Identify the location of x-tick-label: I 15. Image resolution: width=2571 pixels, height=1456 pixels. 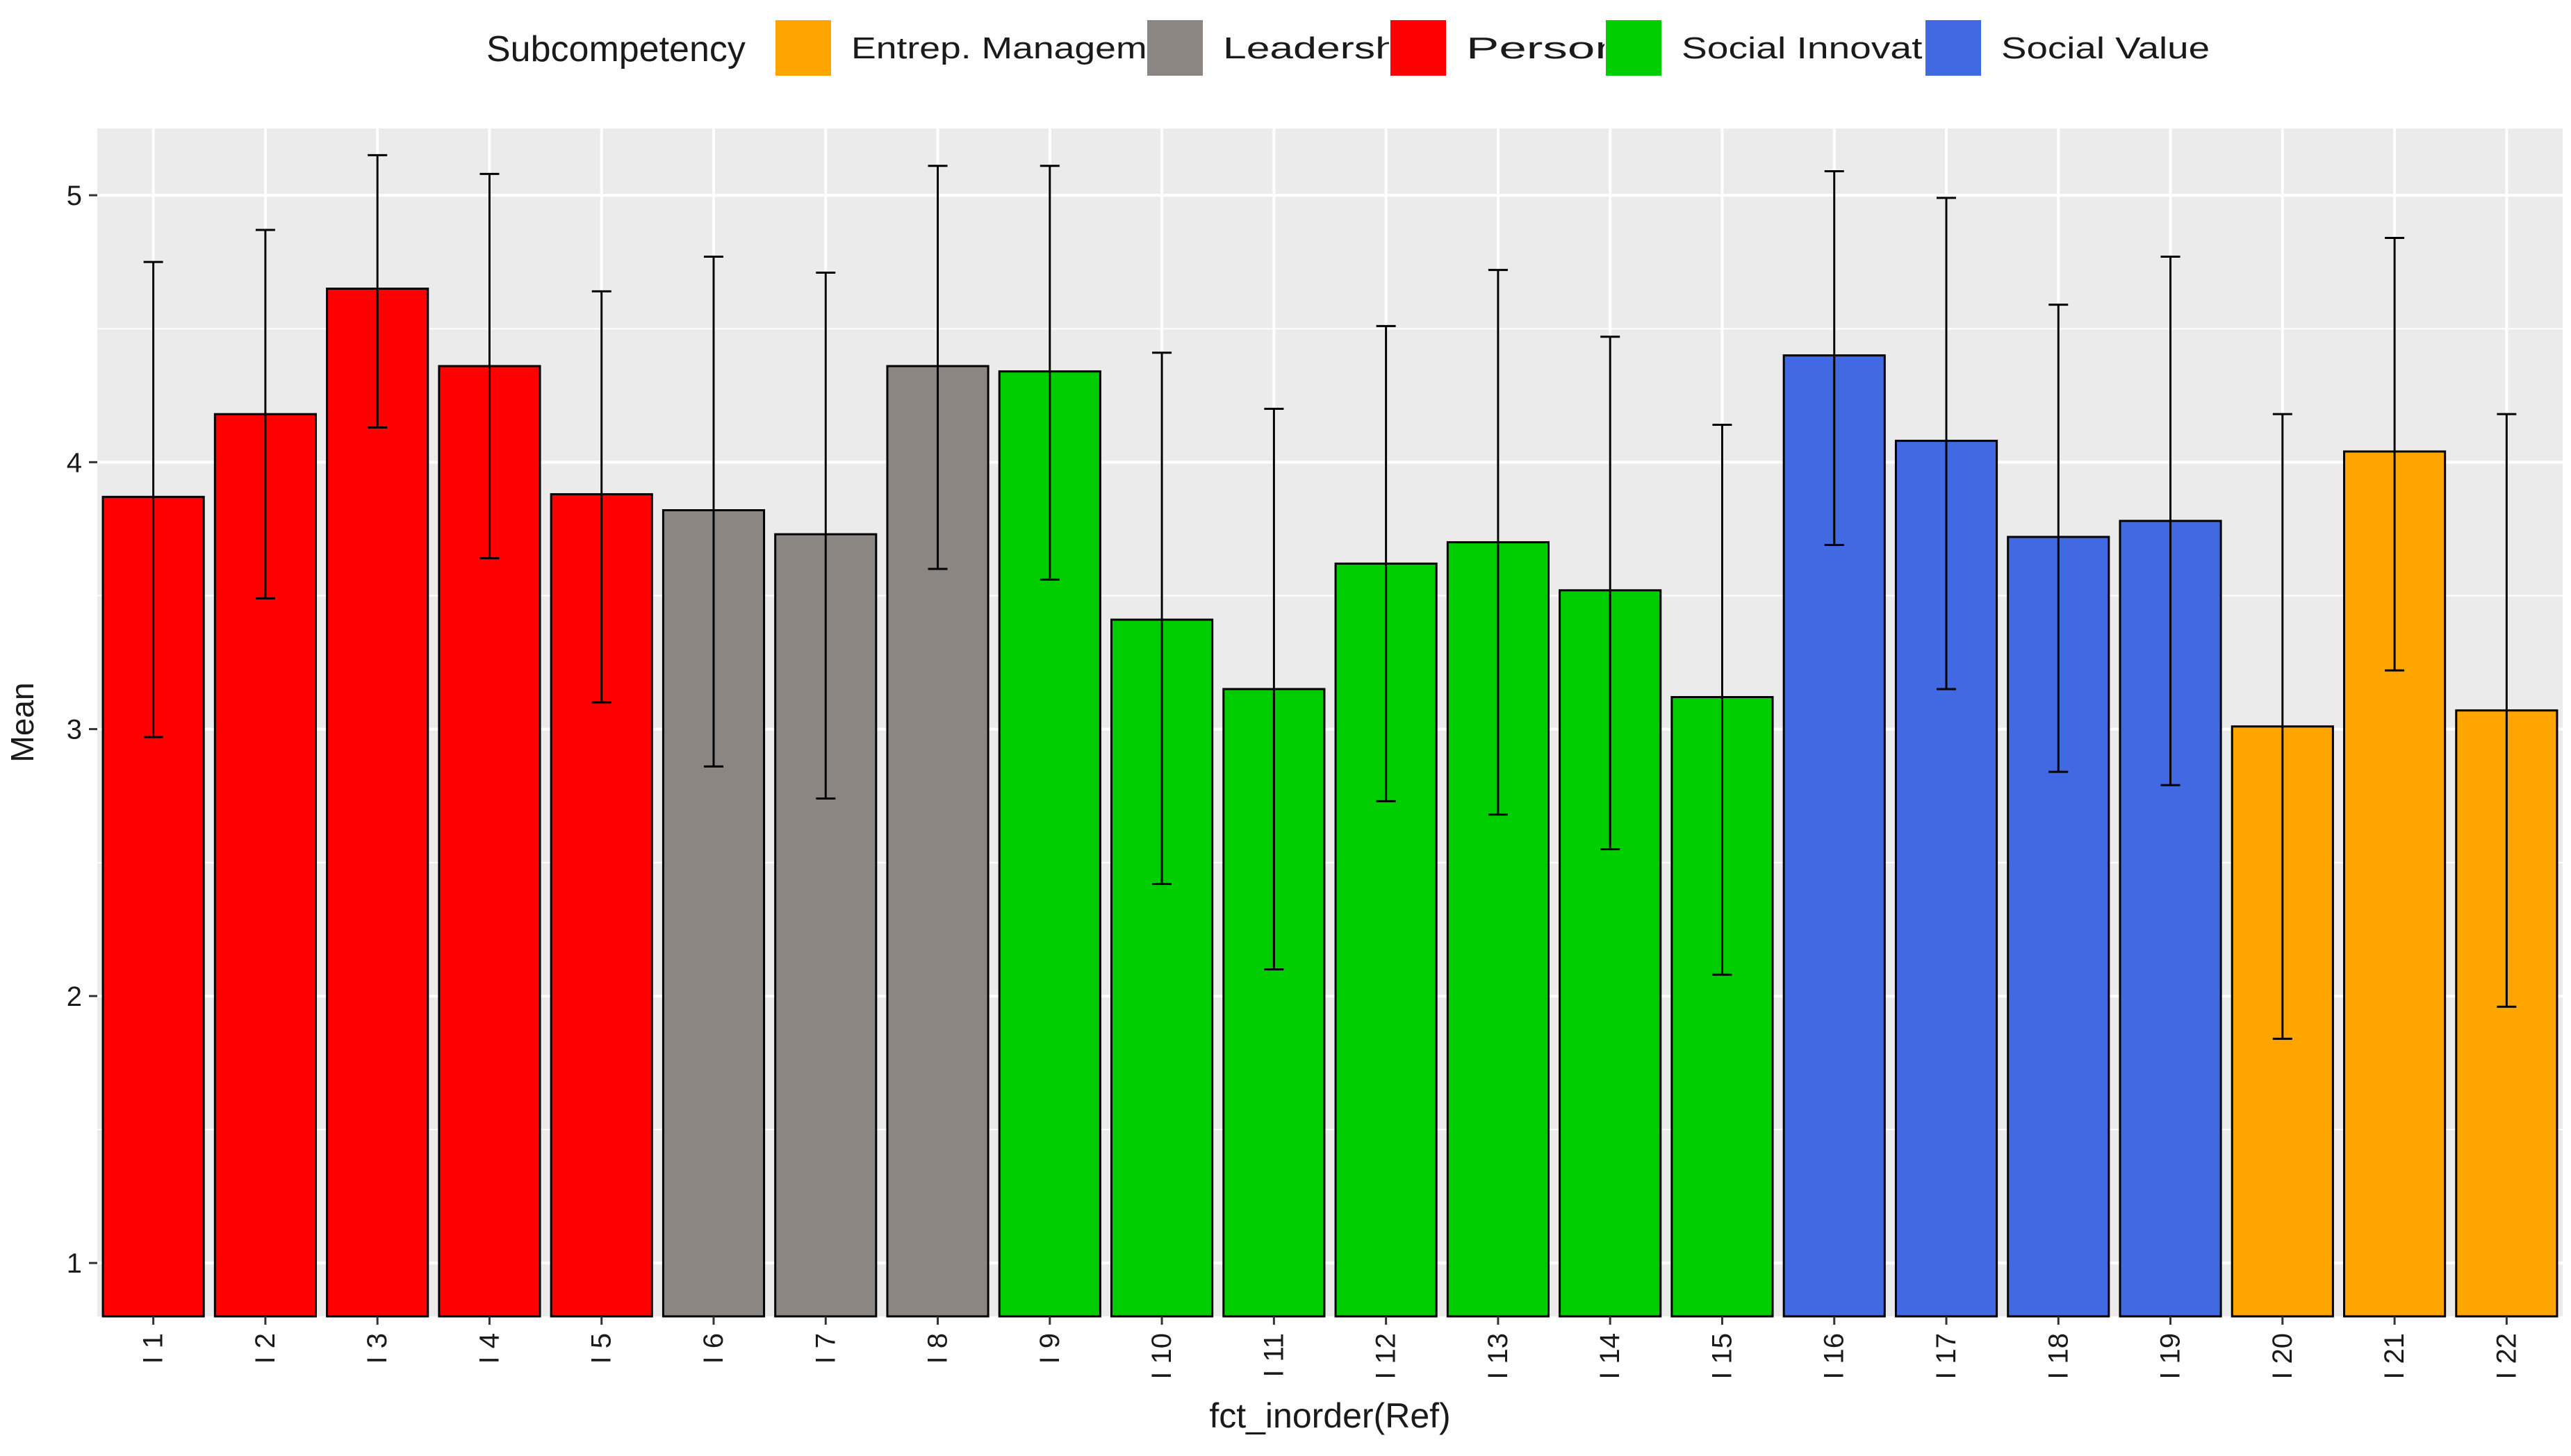
(1722, 1356).